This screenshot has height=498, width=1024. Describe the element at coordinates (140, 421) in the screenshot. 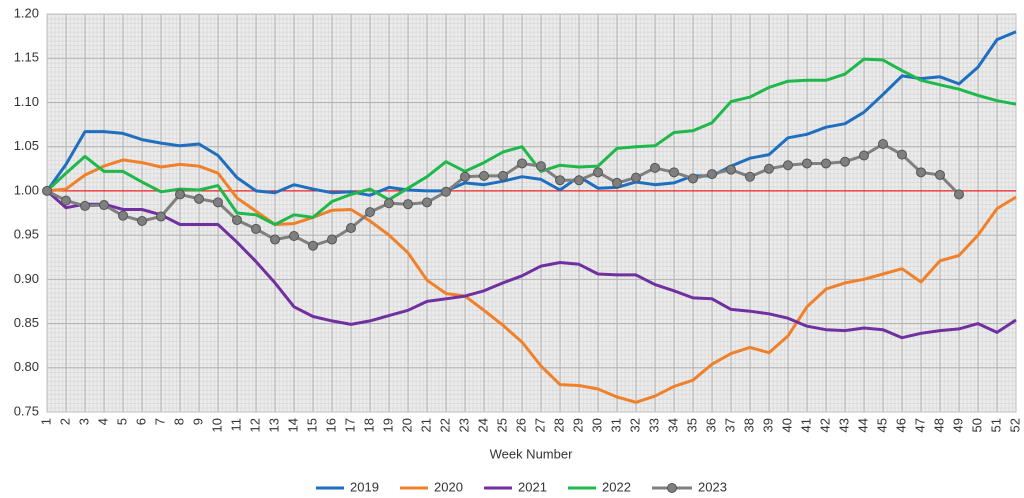

I see `x-tick-label: 6` at that location.